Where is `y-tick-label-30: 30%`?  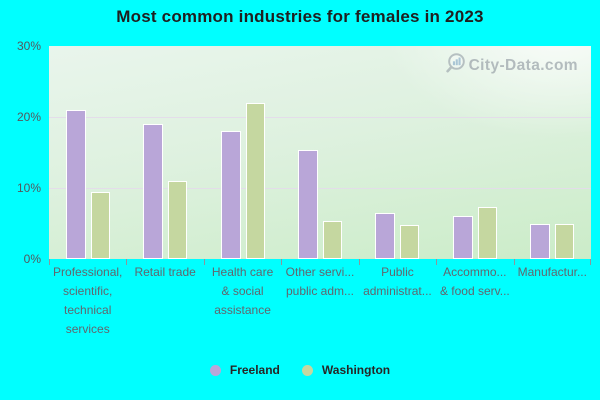
y-tick-label-30: 30% is located at coordinates (28, 46).